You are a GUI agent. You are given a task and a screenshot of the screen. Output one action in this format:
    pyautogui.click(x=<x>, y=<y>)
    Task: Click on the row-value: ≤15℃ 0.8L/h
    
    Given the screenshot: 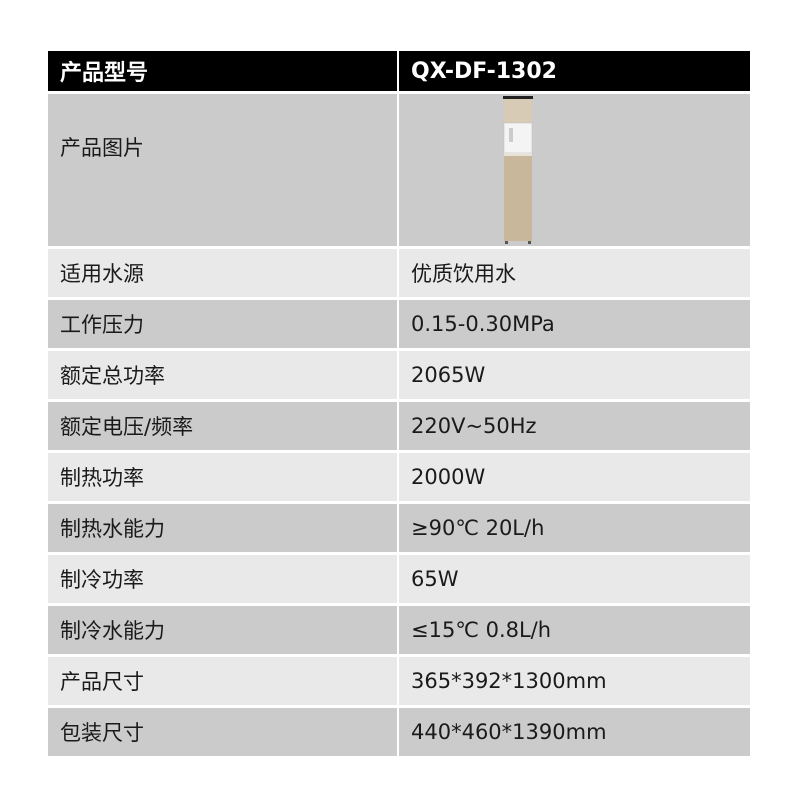 What is the action you would take?
    pyautogui.click(x=574, y=630)
    